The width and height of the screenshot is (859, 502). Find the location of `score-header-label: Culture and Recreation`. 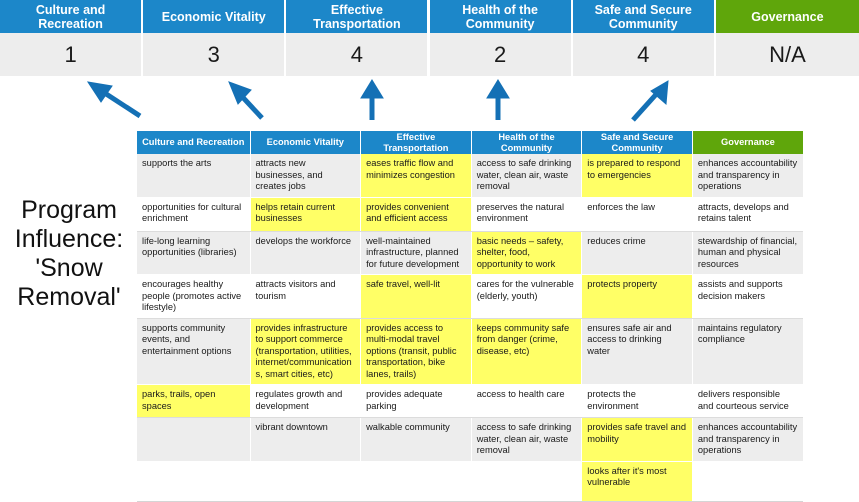

score-header-label: Culture and Recreation is located at coordinates (72, 16).